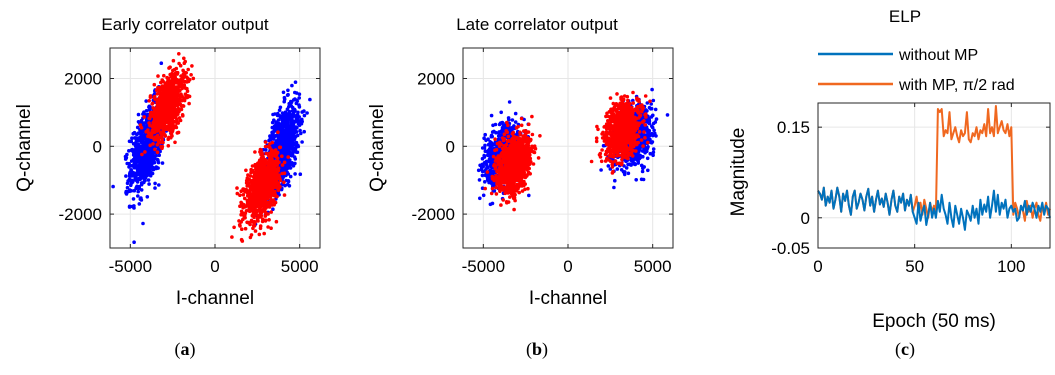 Image resolution: width=1055 pixels, height=375 pixels. Describe the element at coordinates (300, 266) in the screenshot. I see `xtick-label: 5000` at that location.